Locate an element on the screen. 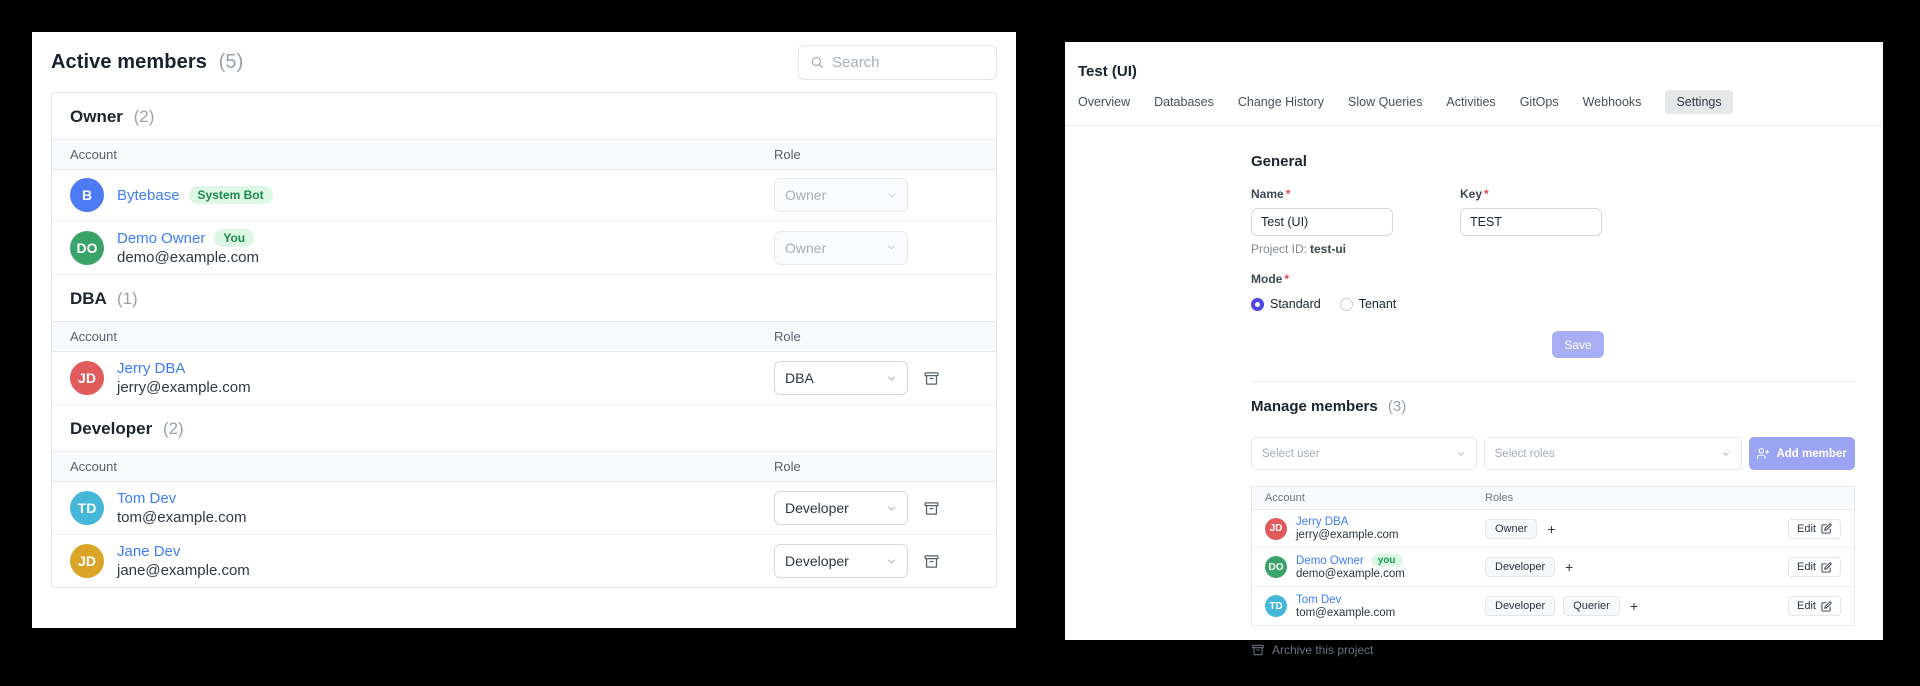 Image resolution: width=1920 pixels, height=686 pixels. avatar: JD is located at coordinates (1276, 528).